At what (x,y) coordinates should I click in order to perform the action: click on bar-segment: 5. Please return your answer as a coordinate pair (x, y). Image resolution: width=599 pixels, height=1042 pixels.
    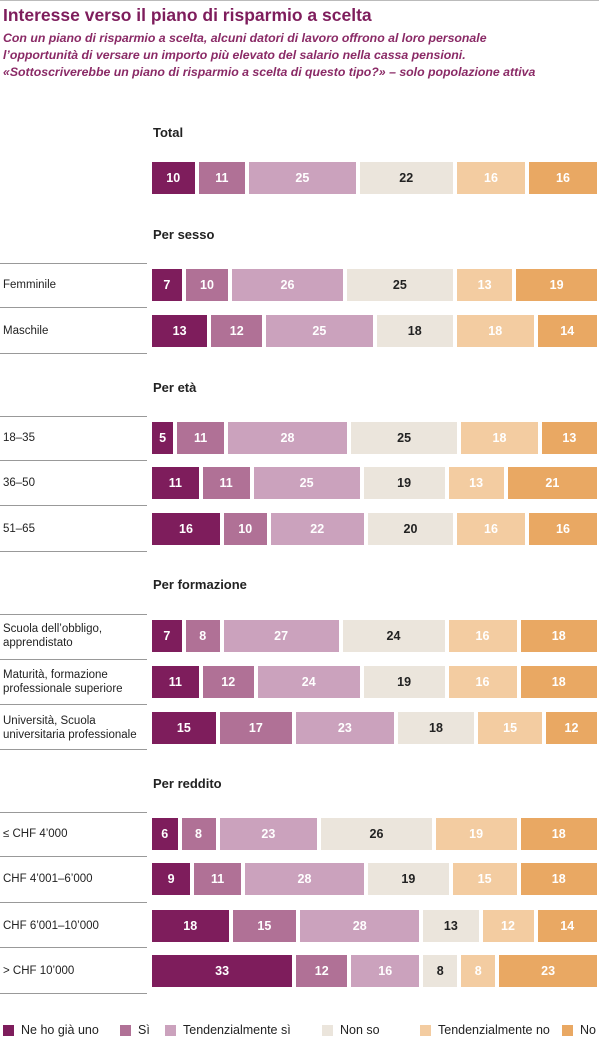
    Looking at the image, I should click on (163, 438).